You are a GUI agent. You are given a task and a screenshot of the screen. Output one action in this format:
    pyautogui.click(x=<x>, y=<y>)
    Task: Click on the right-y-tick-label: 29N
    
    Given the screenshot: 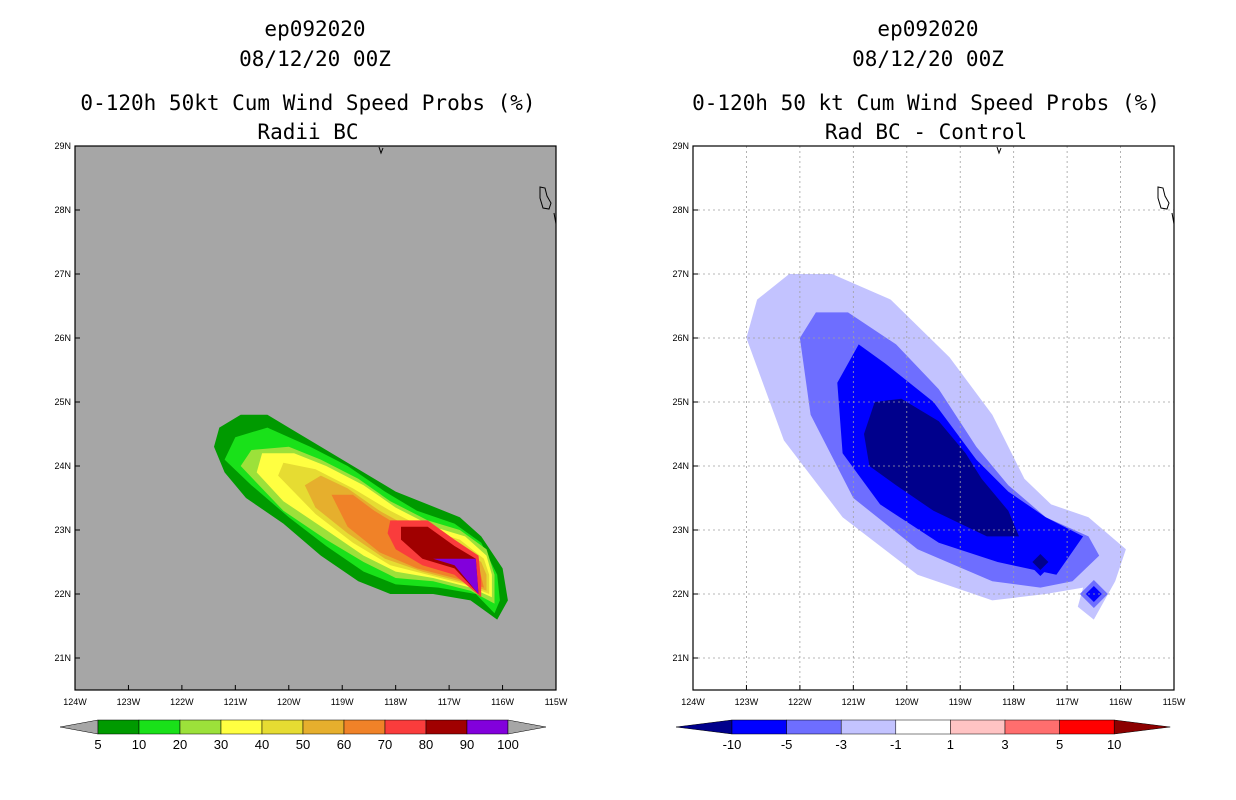 What is the action you would take?
    pyautogui.click(x=680, y=146)
    